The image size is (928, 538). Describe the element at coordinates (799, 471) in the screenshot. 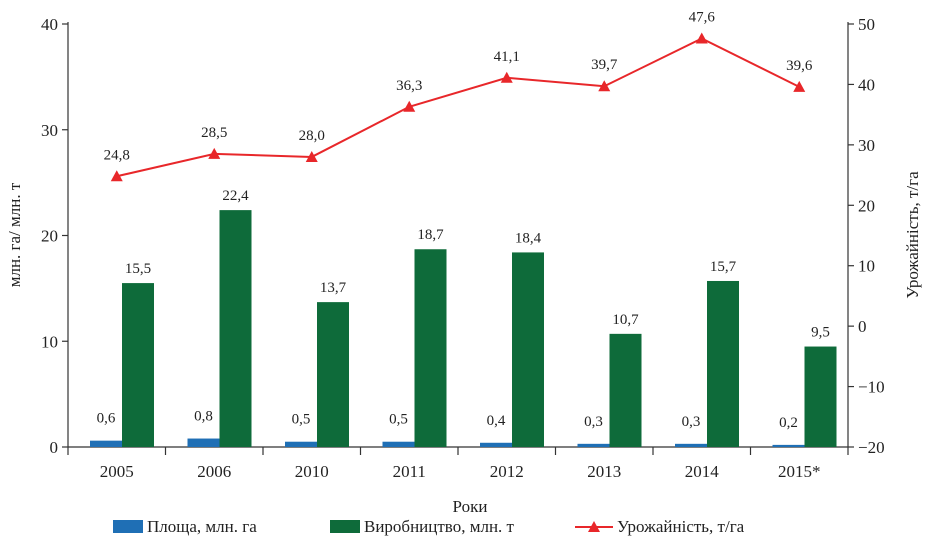

I see `x-tick-label: 2015*` at that location.